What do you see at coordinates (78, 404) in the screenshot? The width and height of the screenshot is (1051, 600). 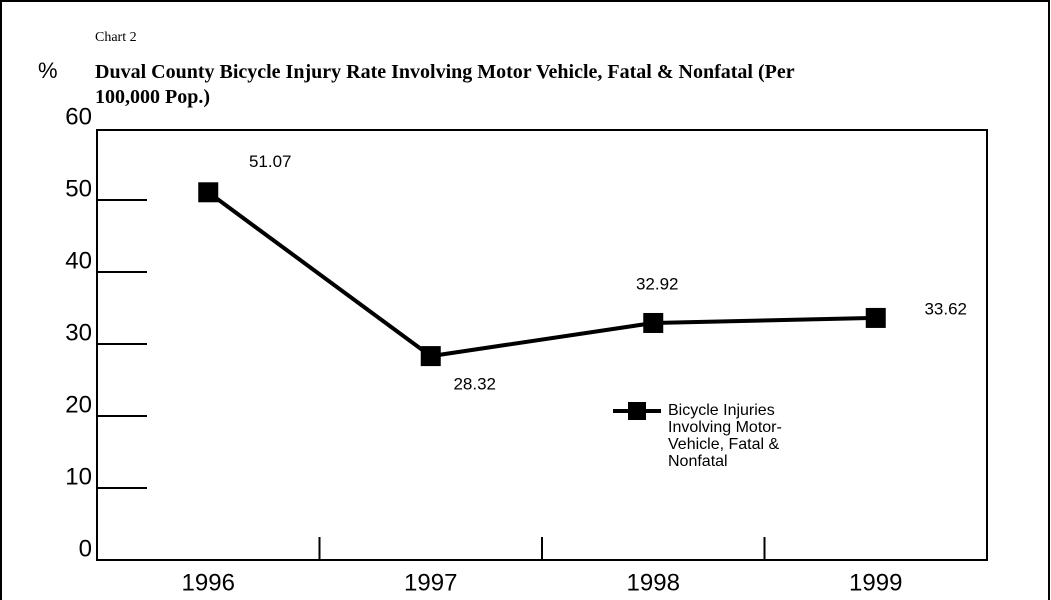 I see `y-tick-label: 20` at bounding box center [78, 404].